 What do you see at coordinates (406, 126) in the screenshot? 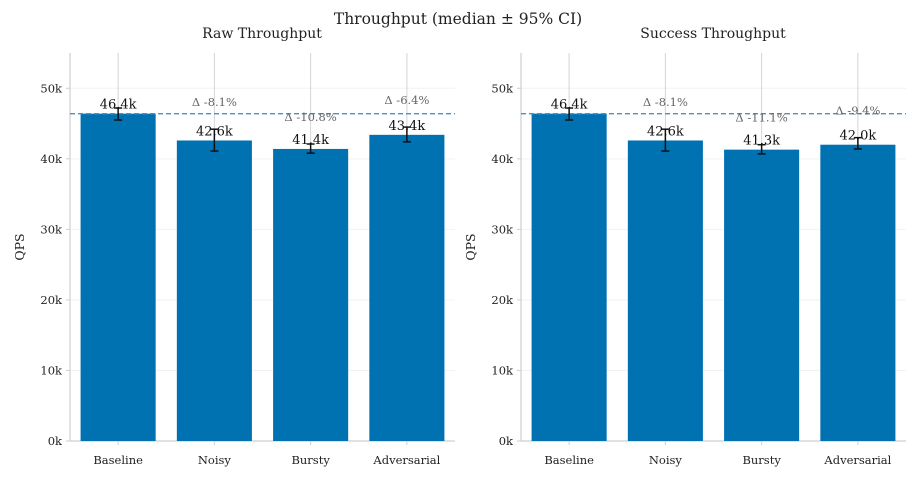
I see `value-label: 43.4k` at bounding box center [406, 126].